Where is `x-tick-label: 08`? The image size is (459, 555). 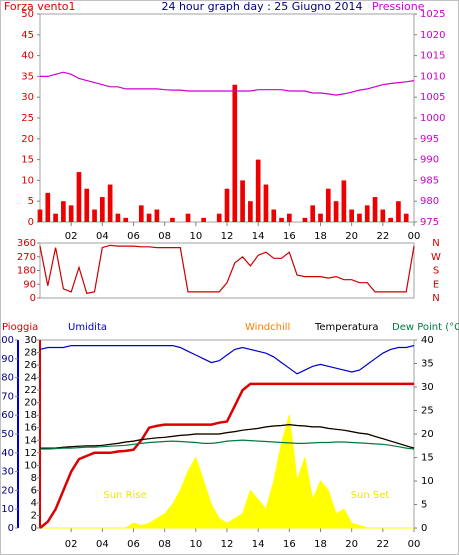 x-tick-label: 08 is located at coordinates (164, 236).